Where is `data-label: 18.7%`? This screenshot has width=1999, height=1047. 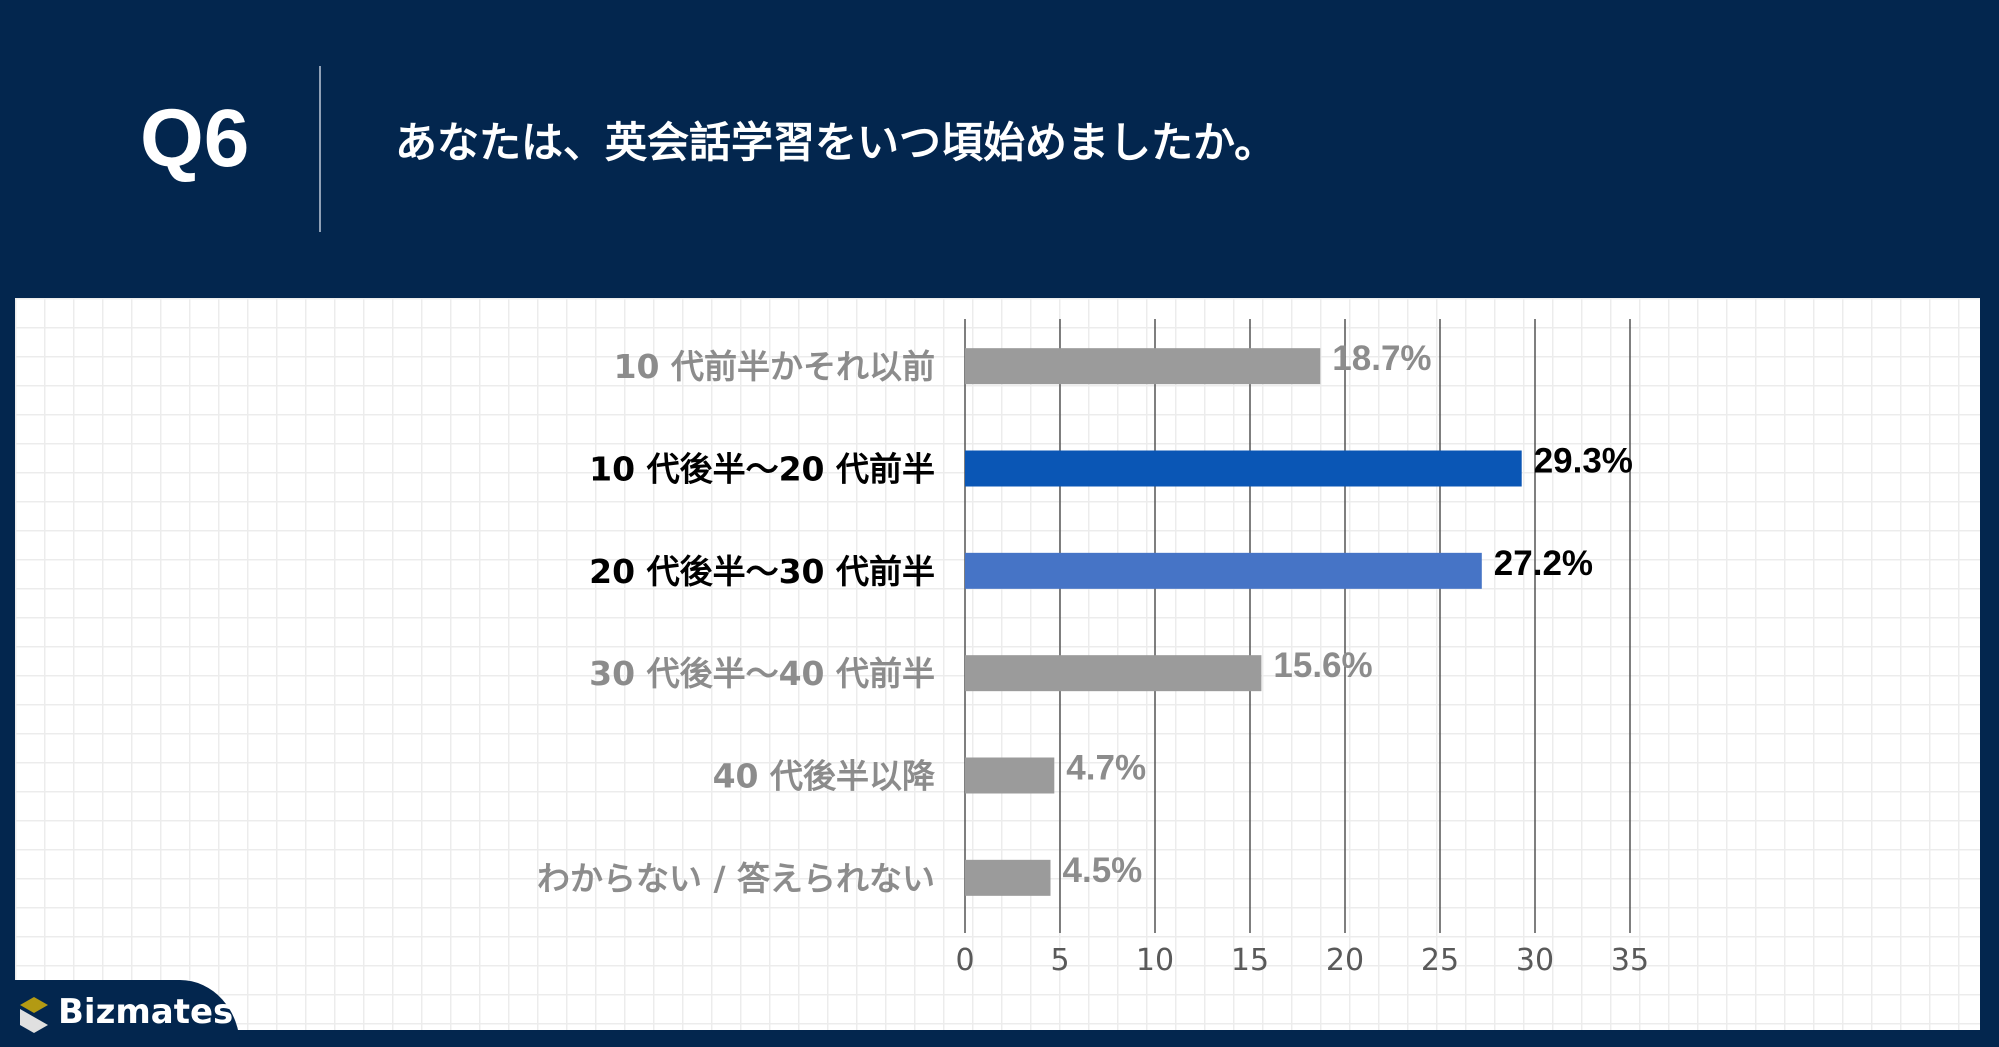
data-label: 18.7% is located at coordinates (1381, 358).